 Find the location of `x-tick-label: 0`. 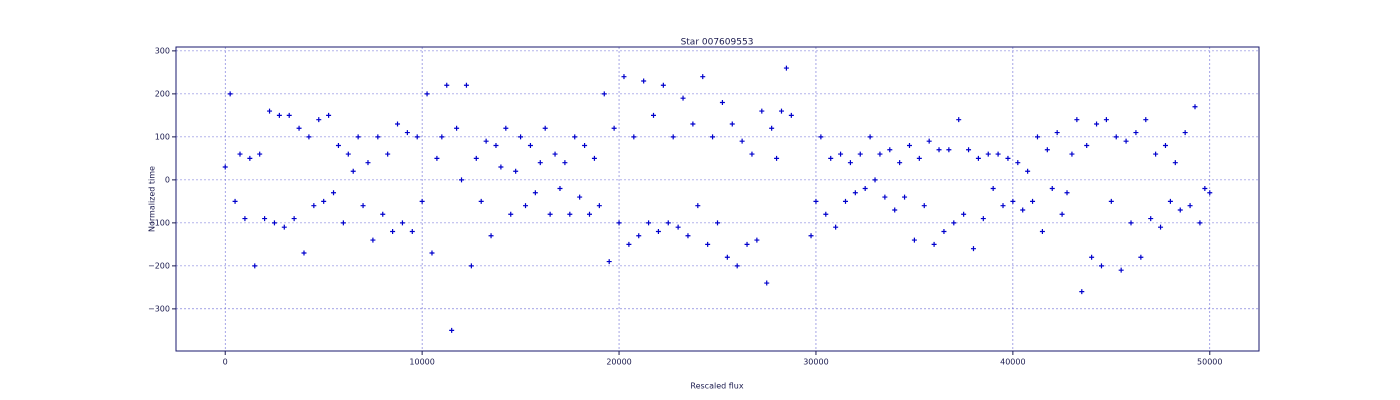

x-tick-label: 0 is located at coordinates (225, 362).